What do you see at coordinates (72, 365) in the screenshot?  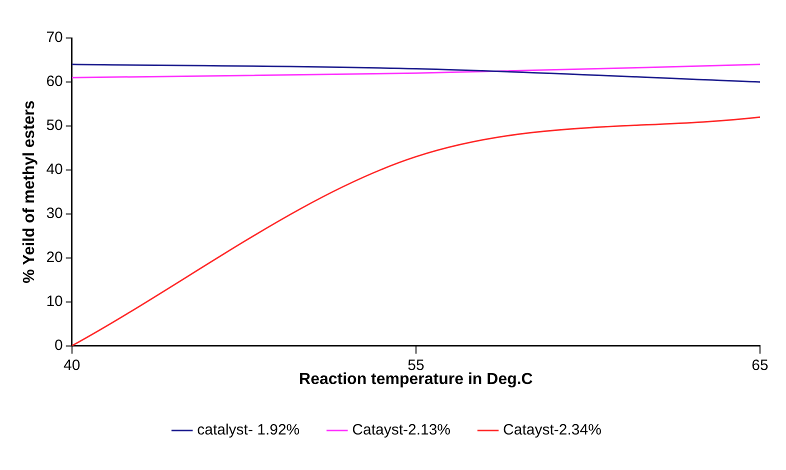 I see `x-tick-label: 40` at bounding box center [72, 365].